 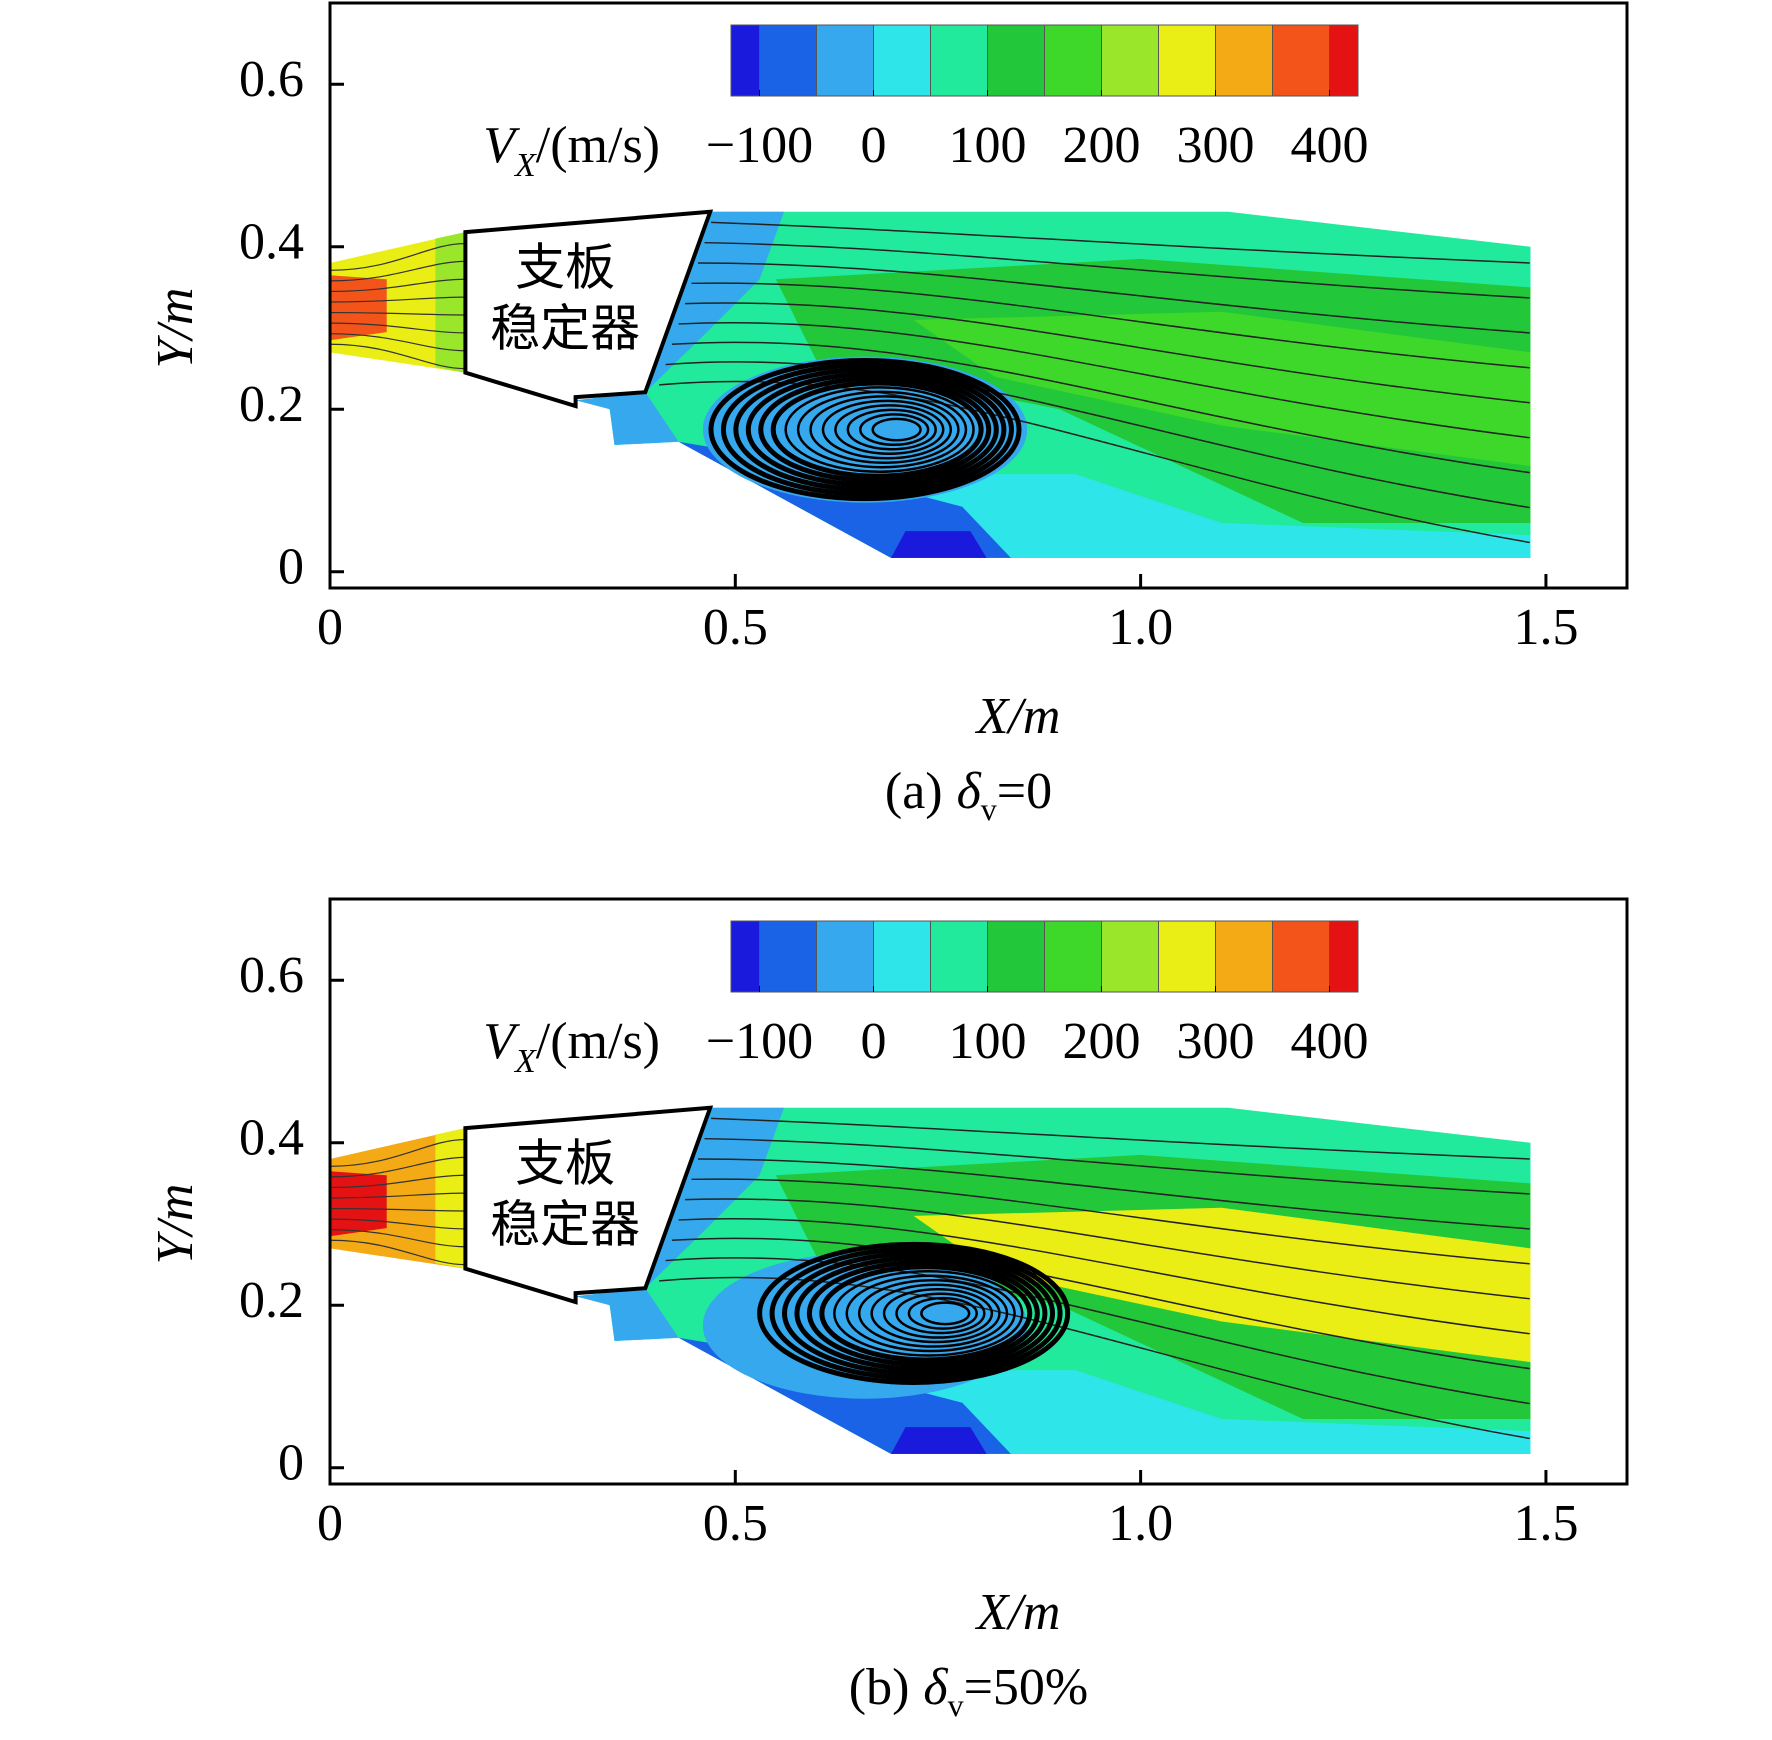 What do you see at coordinates (501, 145) in the screenshot?
I see `colorbar-symbol: V` at bounding box center [501, 145].